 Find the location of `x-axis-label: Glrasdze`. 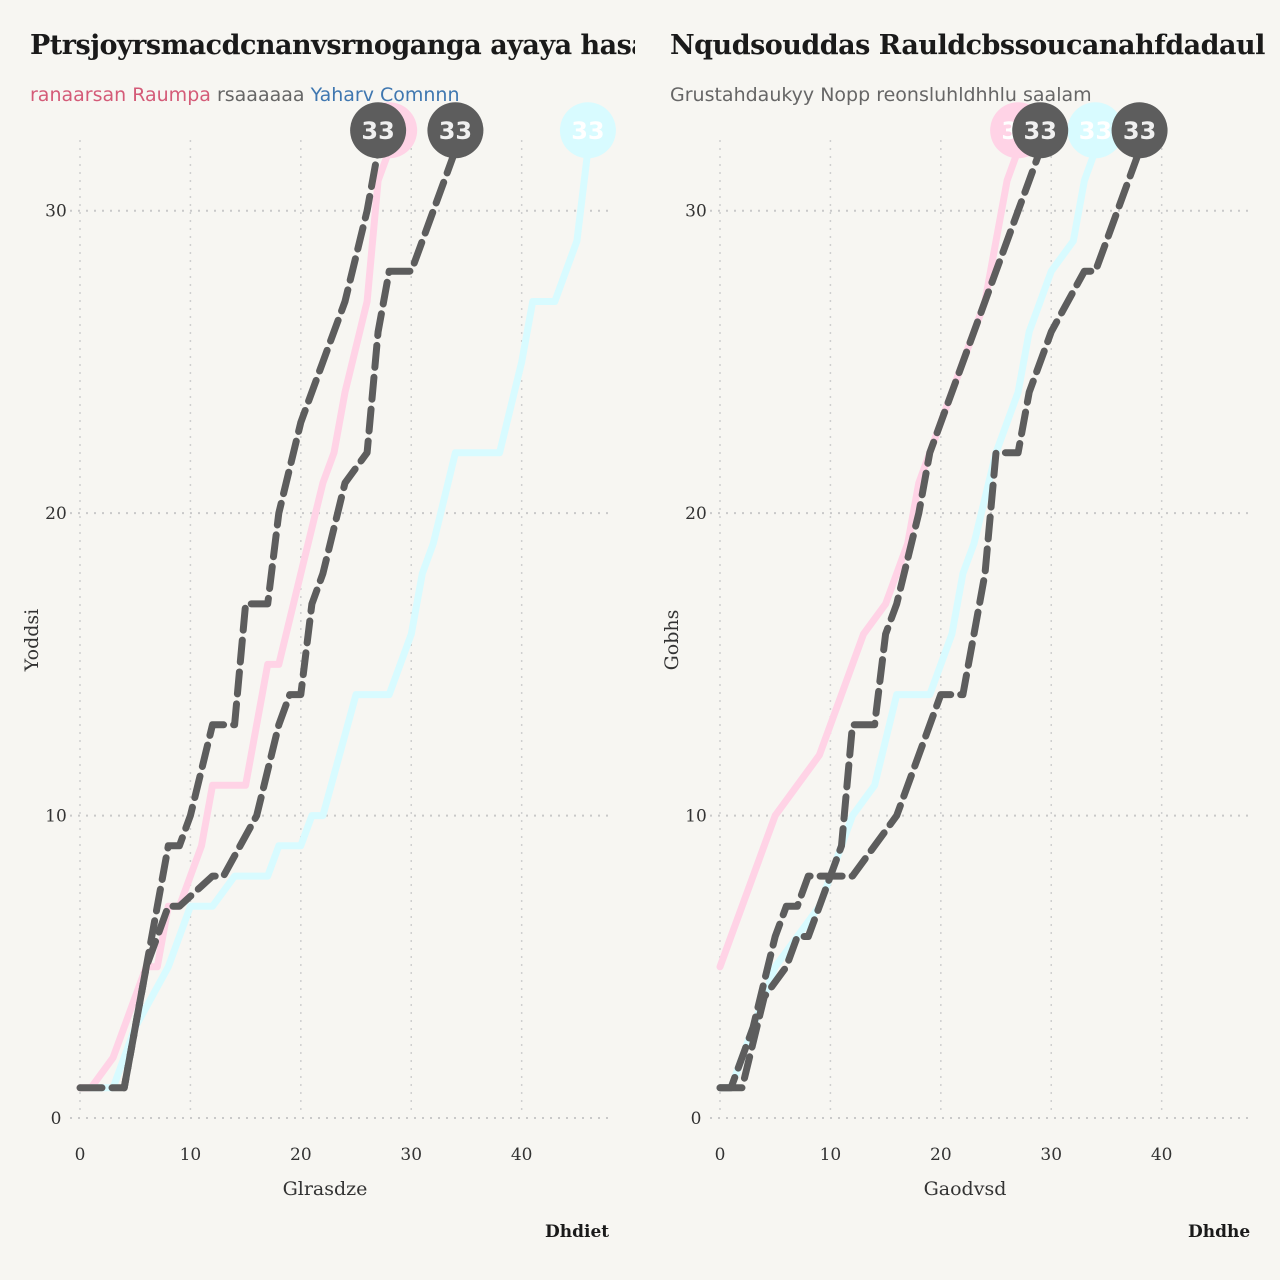

x-axis-label: Glrasdze is located at coordinates (325, 1189).